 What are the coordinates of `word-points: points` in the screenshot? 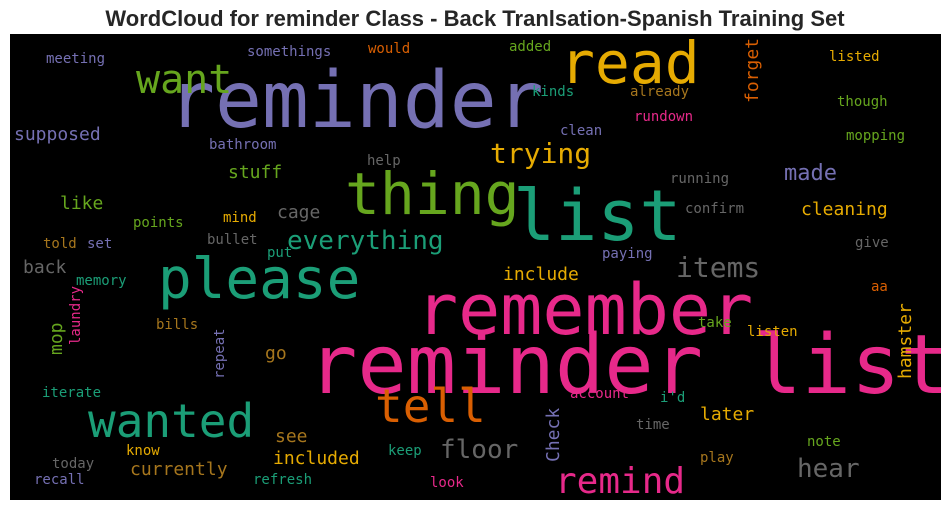 It's located at (158, 223).